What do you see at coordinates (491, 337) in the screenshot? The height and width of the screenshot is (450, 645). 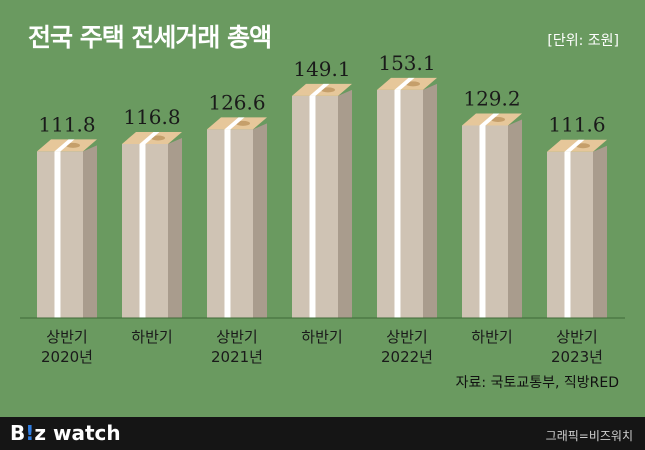 I see `category-label-5: 하반기` at bounding box center [491, 337].